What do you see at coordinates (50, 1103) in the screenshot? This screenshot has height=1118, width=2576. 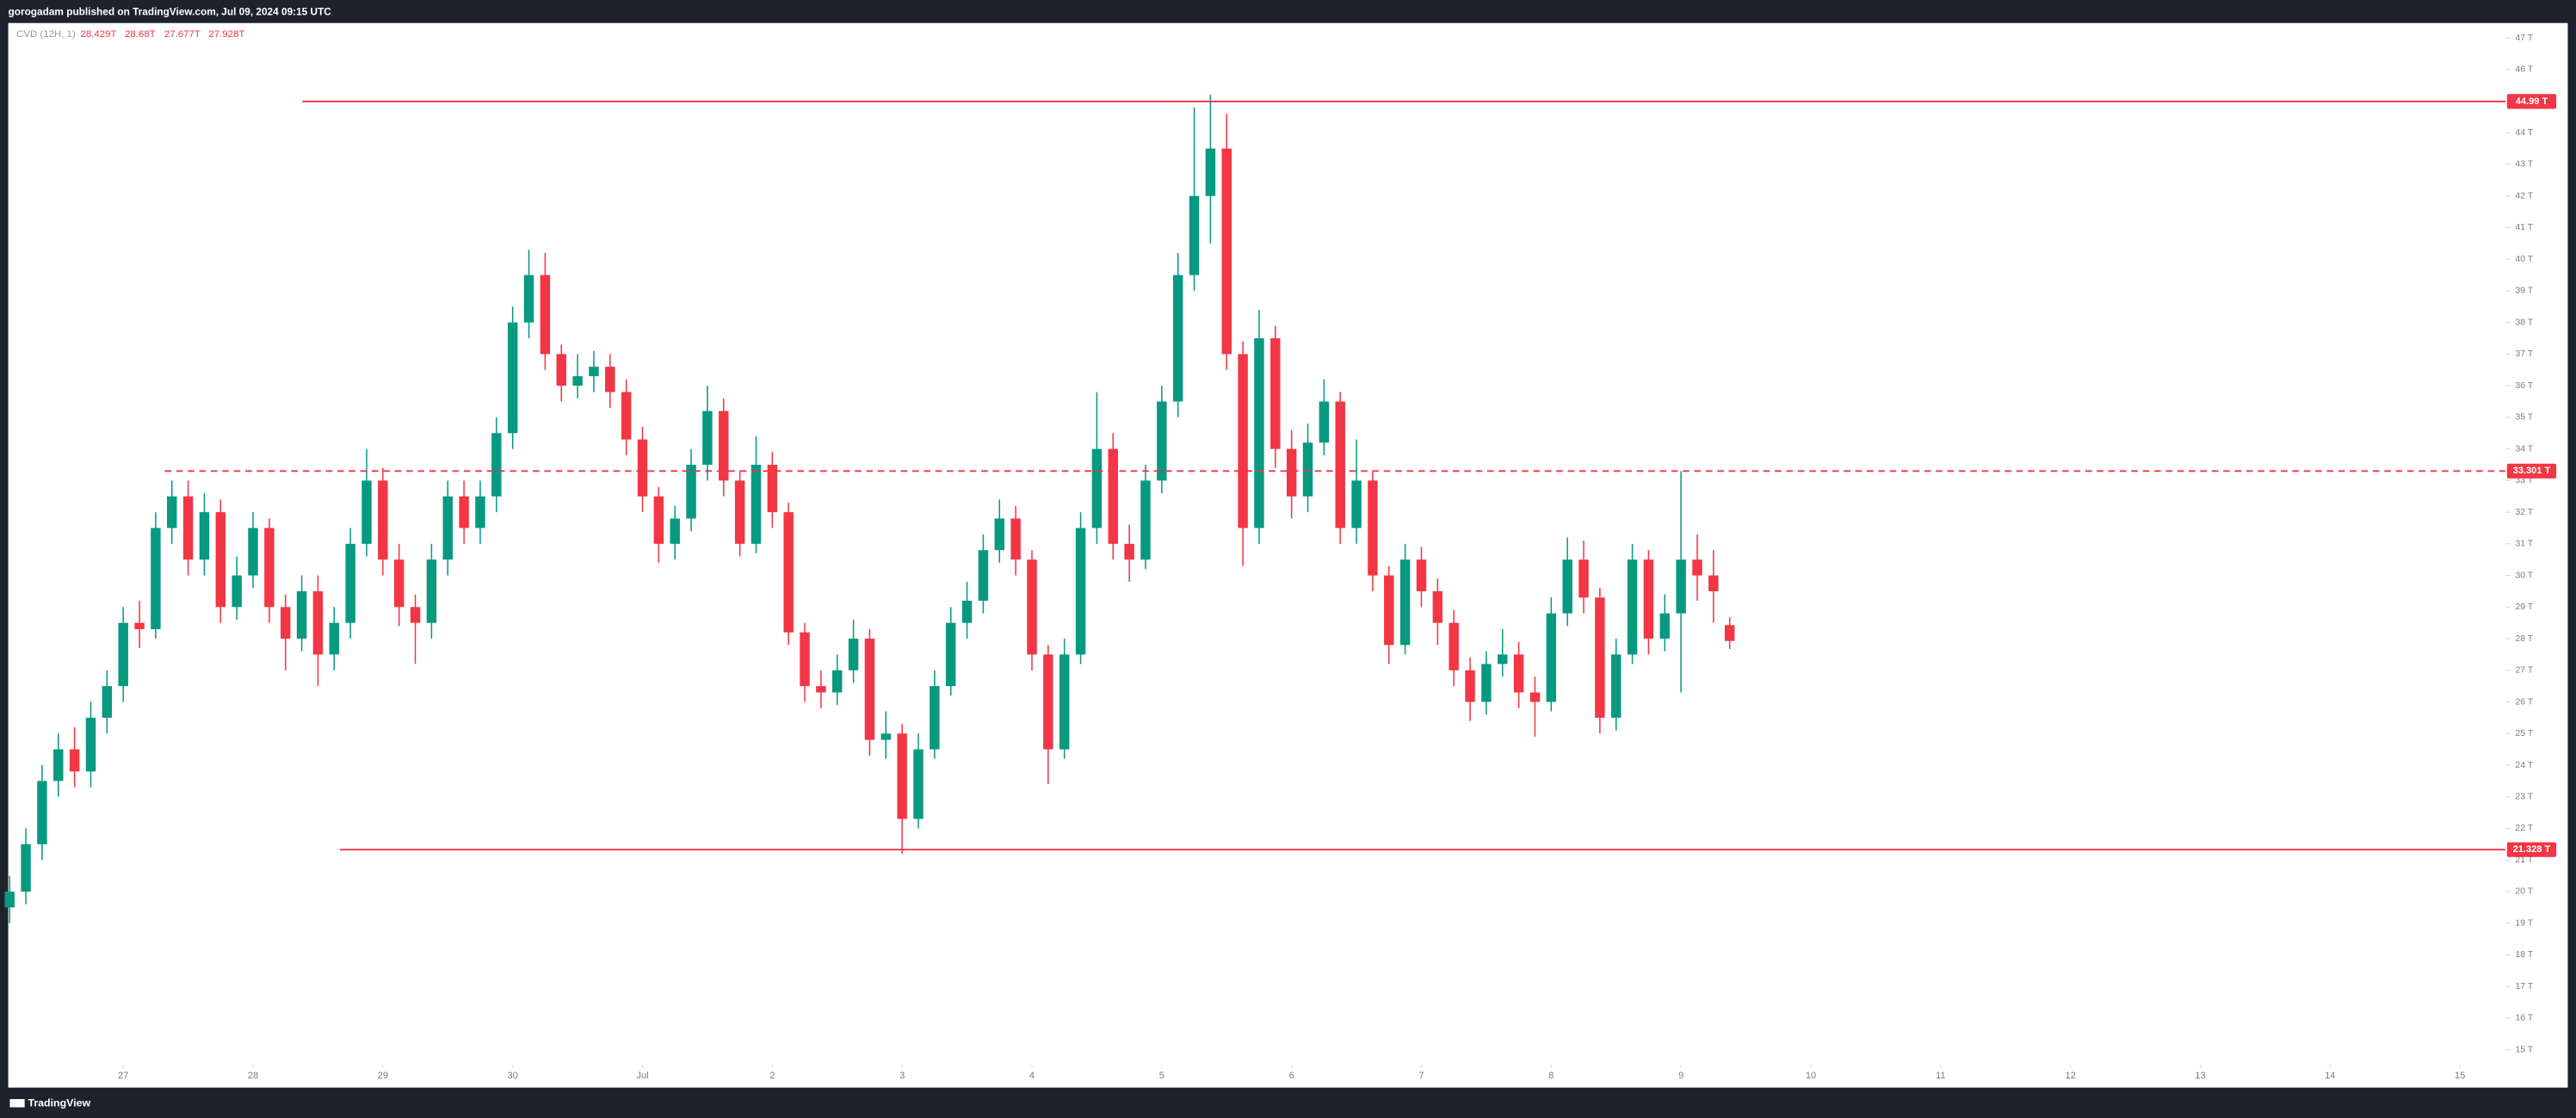 I see `brand-logo: TradingView` at bounding box center [50, 1103].